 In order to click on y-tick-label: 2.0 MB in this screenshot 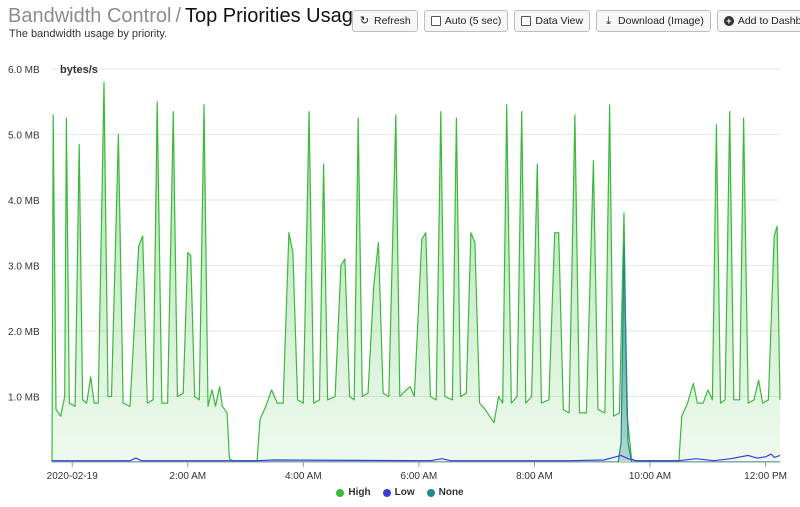, I will do `click(24, 332)`.